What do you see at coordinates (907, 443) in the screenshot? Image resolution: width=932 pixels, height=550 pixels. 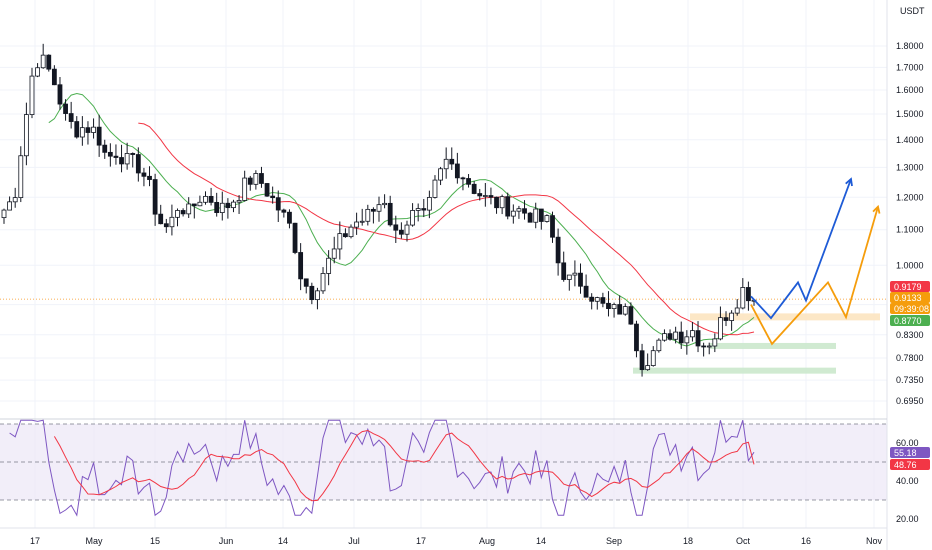 I see `rsi-tick: 60.00` at bounding box center [907, 443].